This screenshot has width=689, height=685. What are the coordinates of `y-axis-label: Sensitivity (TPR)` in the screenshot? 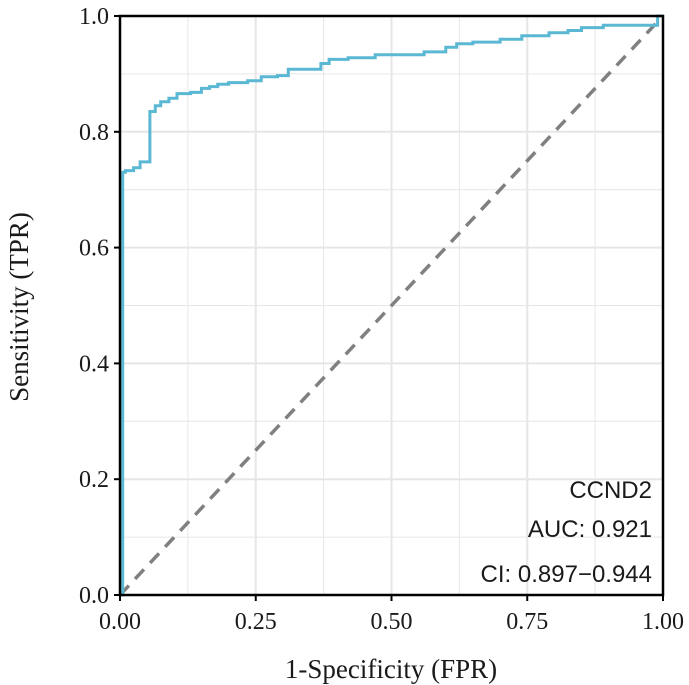 It's located at (19, 307).